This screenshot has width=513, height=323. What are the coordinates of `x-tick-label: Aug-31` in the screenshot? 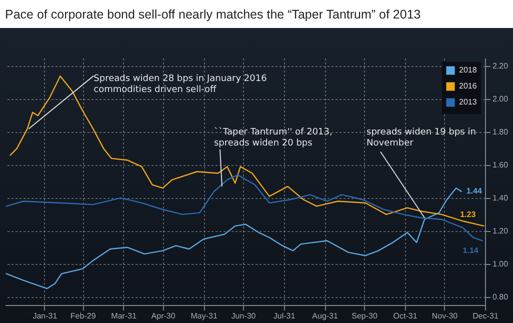 It's located at (325, 316).